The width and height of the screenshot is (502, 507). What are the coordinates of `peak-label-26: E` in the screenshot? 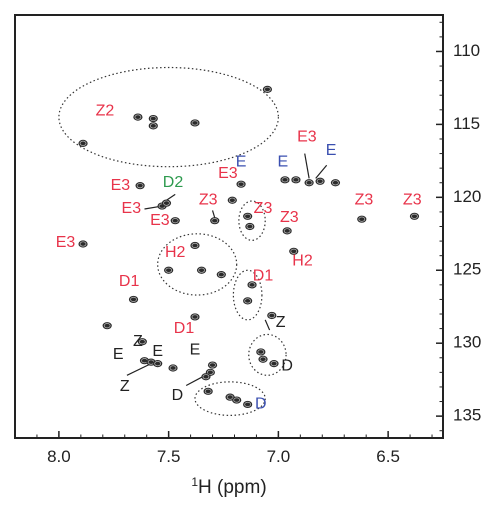 It's located at (195, 350).